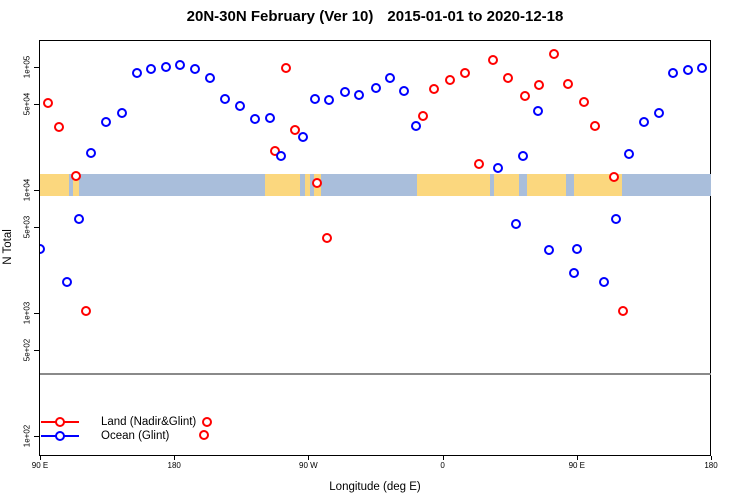 The image size is (750, 500). I want to click on map-band, so click(375, 185).